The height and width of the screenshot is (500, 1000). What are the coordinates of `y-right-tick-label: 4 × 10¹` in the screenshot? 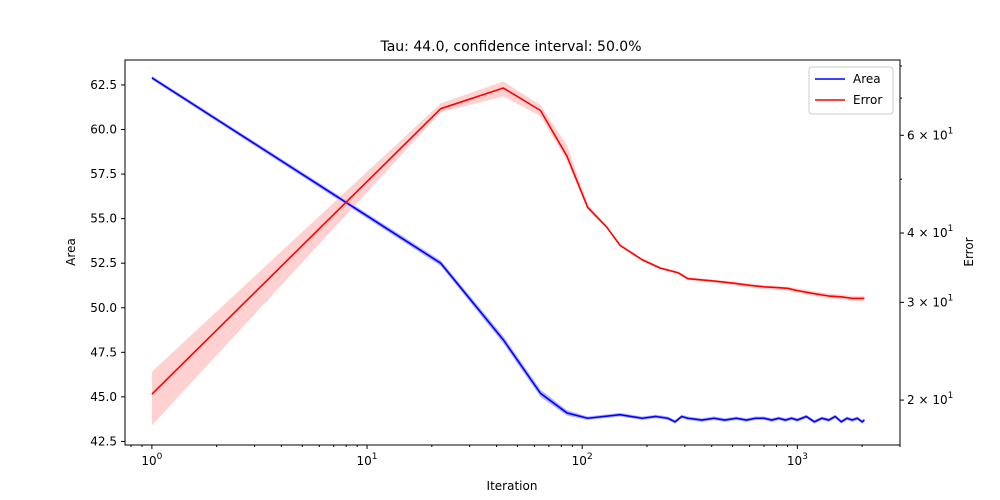 It's located at (930, 232).